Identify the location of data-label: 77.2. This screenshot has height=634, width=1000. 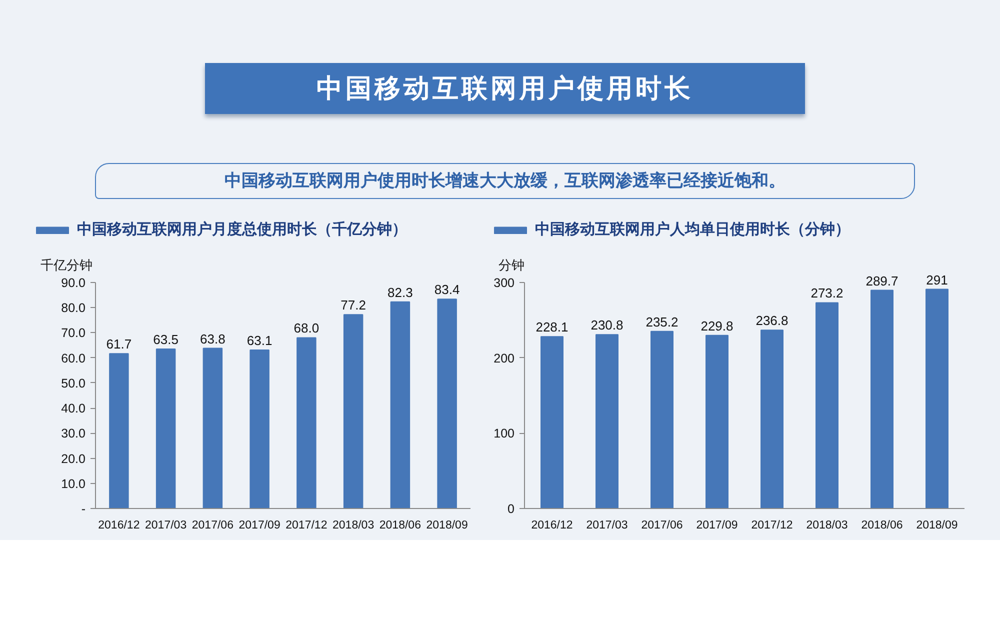
(353, 305).